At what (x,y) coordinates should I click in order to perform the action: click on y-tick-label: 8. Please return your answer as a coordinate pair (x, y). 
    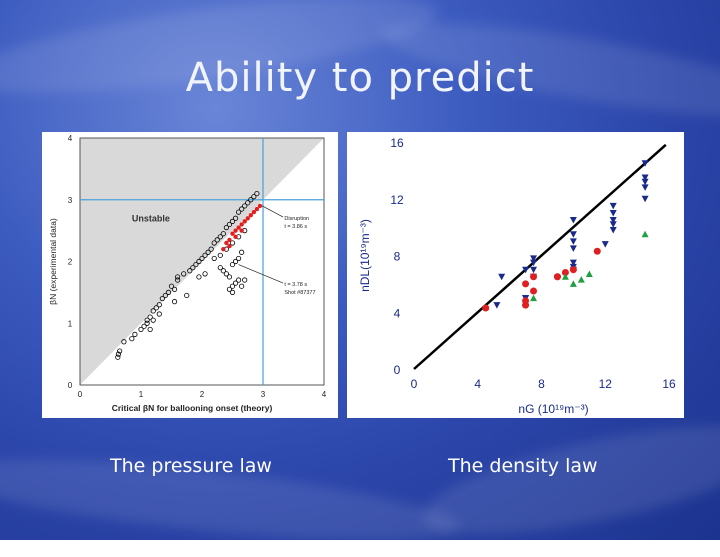
    Looking at the image, I should click on (397, 257).